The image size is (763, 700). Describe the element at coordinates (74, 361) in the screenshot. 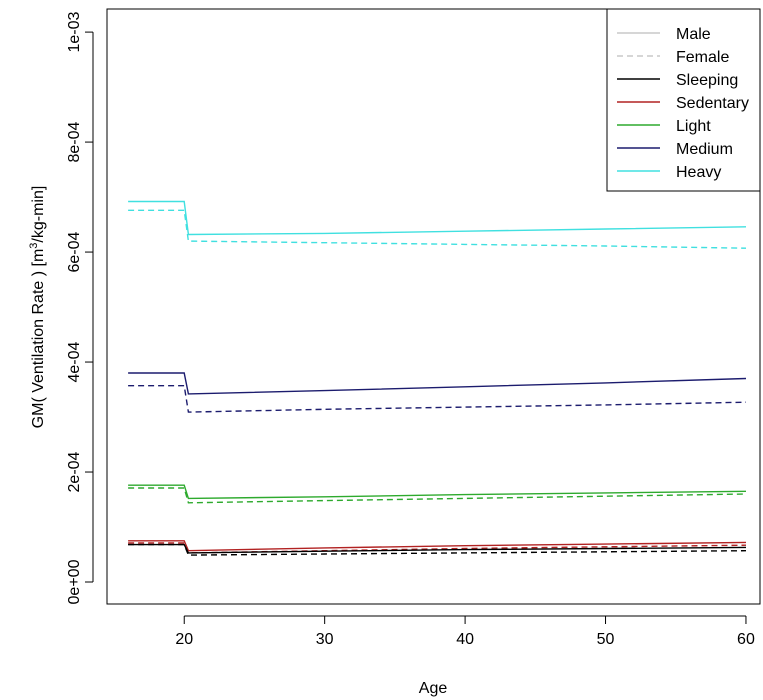

I see `y-tick-label: 4e-04` at that location.